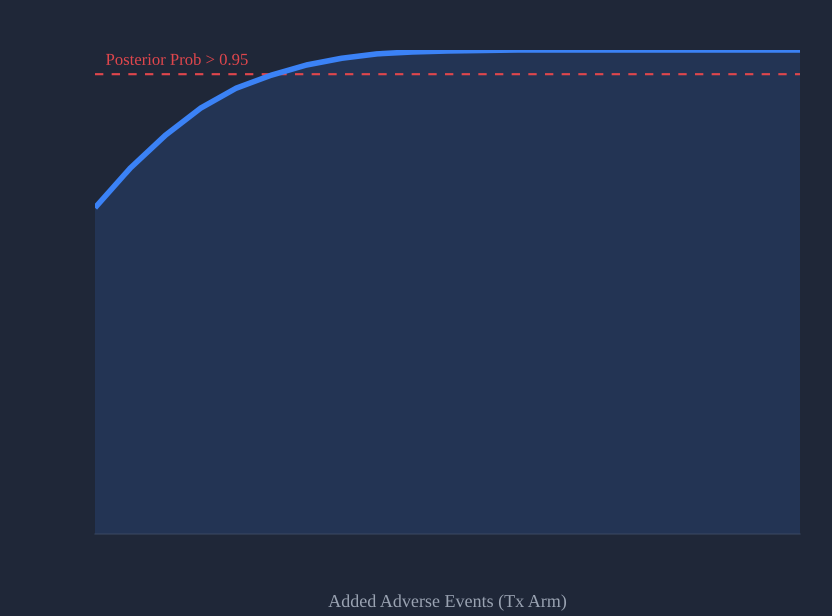  Describe the element at coordinates (447, 602) in the screenshot. I see `x-axis-title: Added Adverse Events (Tx Arm)` at that location.